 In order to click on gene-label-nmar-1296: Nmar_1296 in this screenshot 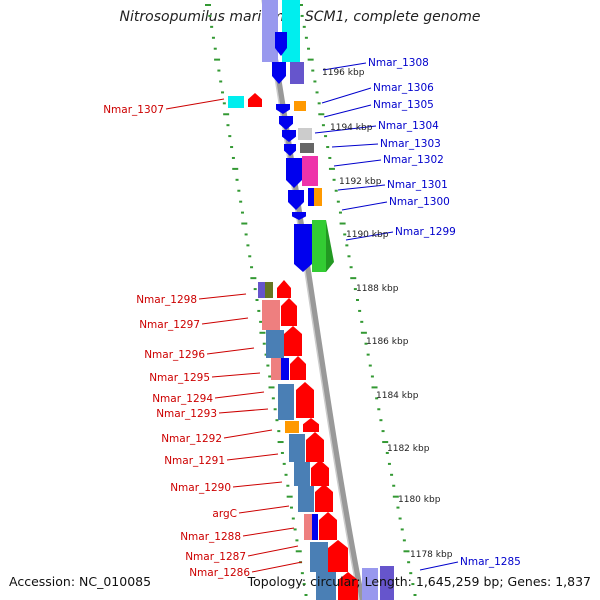, I will do `click(174, 355)`.